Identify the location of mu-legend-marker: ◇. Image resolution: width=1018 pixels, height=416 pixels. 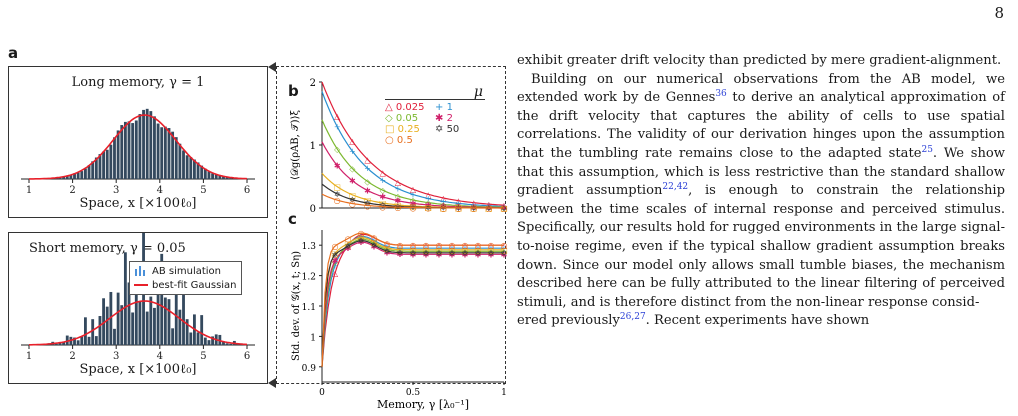
(389, 118).